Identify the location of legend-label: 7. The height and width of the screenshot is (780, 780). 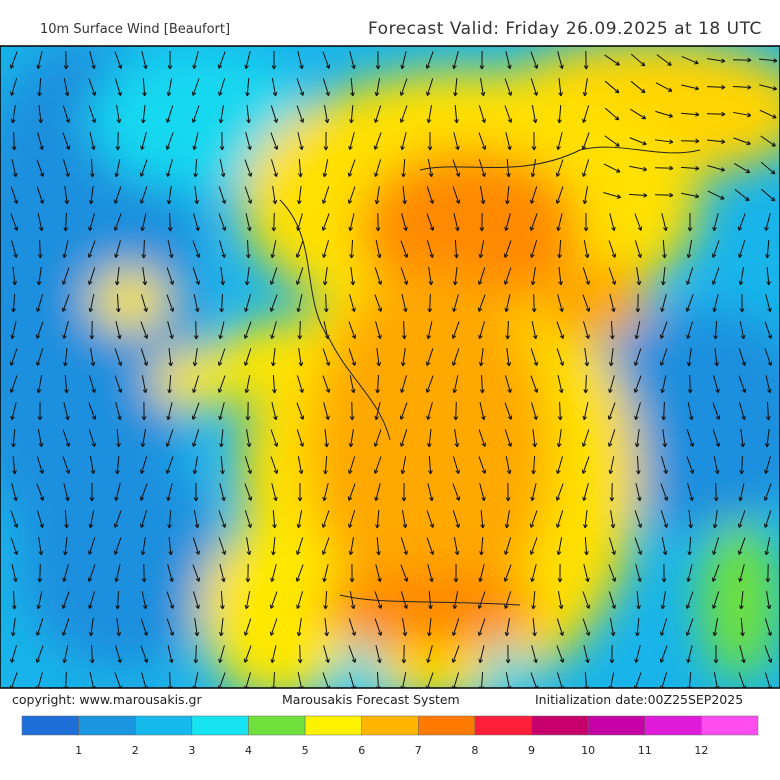
(418, 750).